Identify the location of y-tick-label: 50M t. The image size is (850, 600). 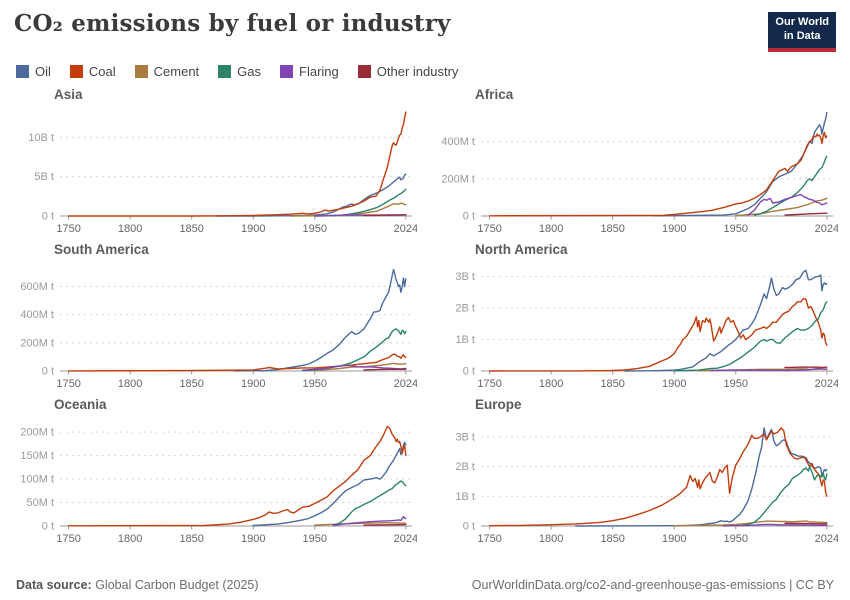
(40, 503).